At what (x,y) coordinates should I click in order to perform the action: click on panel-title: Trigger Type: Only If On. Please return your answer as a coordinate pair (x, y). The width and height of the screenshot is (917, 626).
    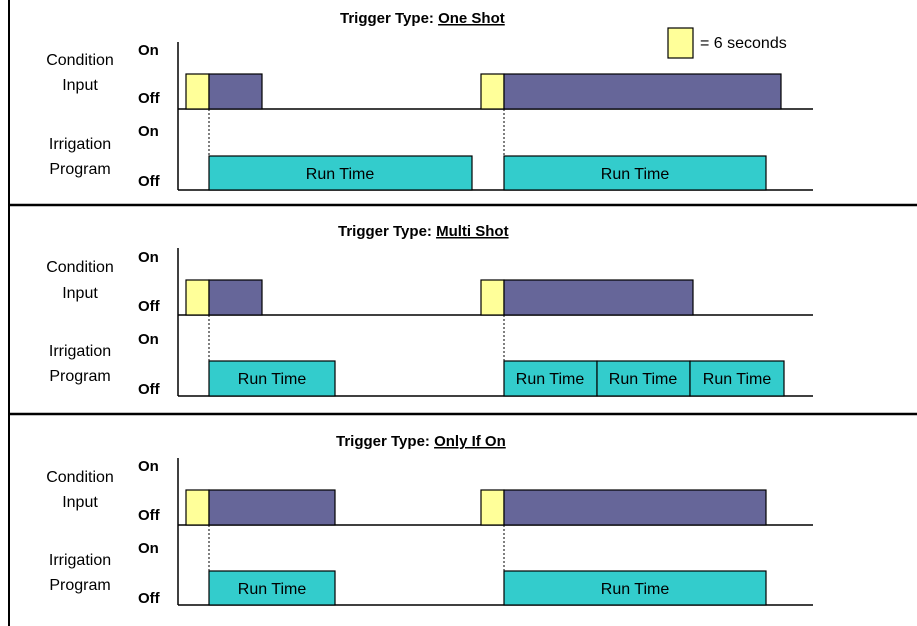
    Looking at the image, I should click on (421, 441).